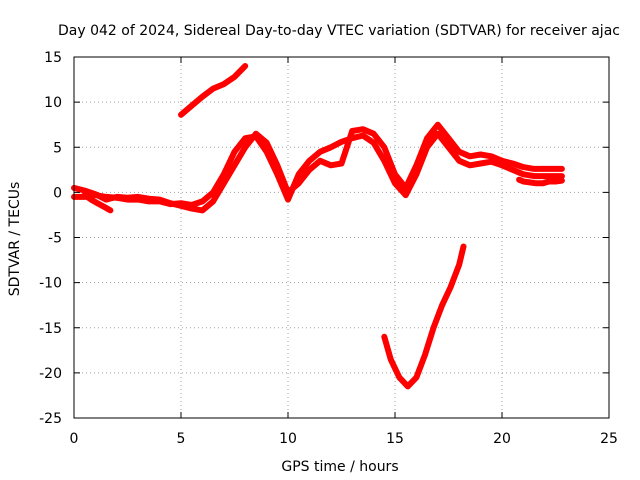 The height and width of the screenshot is (480, 640). I want to click on y-tick-label: -25, so click(50, 419).